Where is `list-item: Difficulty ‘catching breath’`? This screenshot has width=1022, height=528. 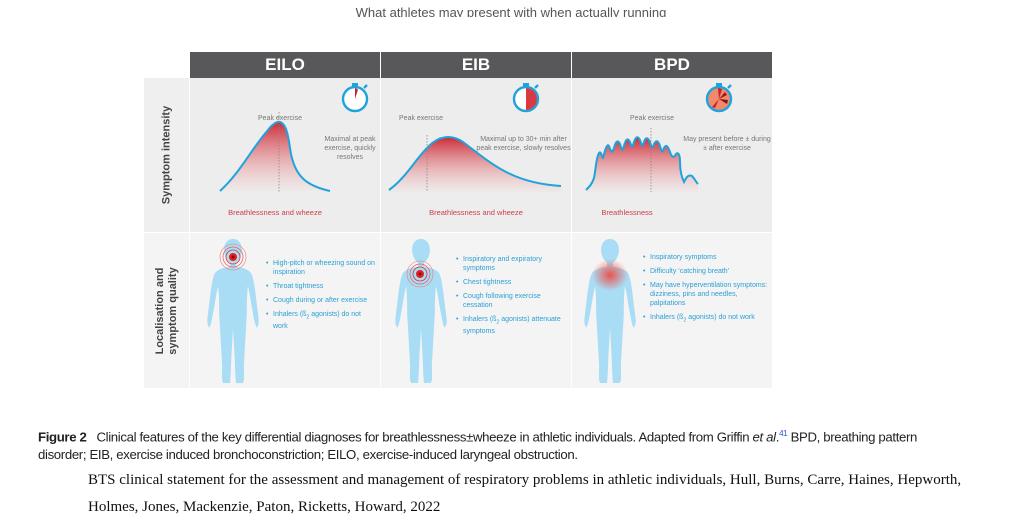
list-item: Difficulty ‘catching breath’ is located at coordinates (705, 271).